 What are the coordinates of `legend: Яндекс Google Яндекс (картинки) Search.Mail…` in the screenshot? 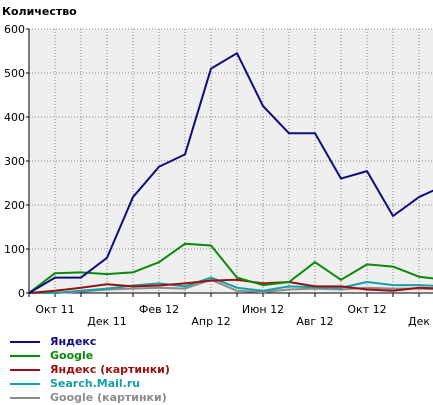 It's located at (90, 370).